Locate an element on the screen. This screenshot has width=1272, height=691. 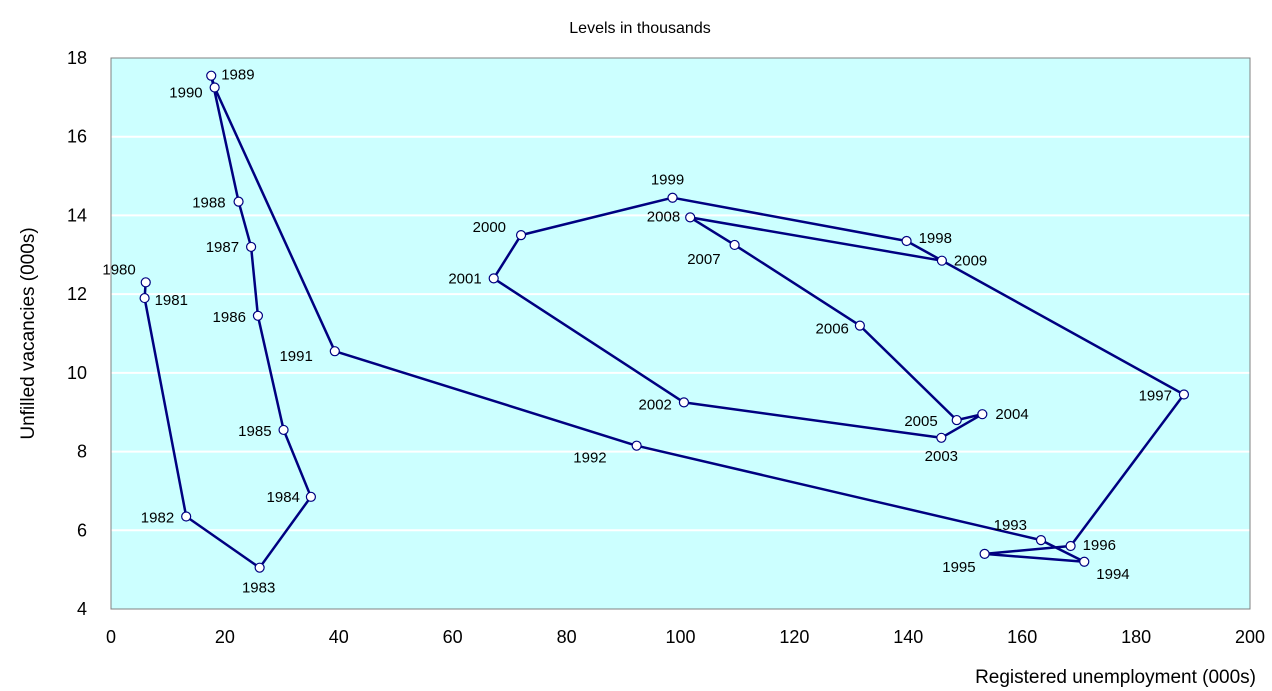
data-point-2000 is located at coordinates (521, 235).